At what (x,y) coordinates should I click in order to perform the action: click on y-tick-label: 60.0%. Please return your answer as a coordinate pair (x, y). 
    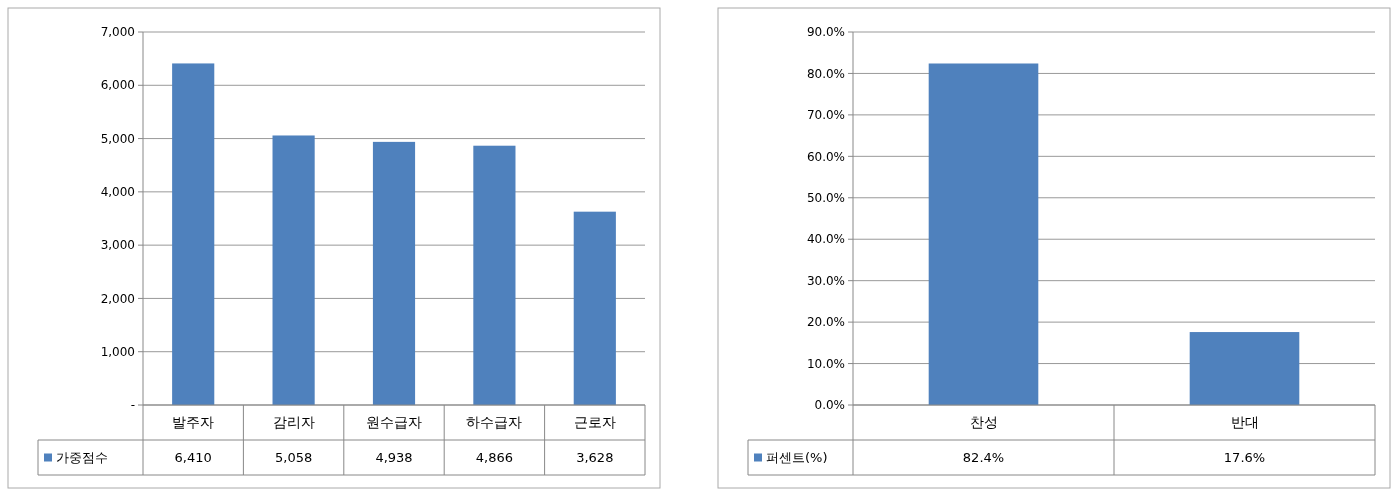
    Looking at the image, I should click on (825, 156).